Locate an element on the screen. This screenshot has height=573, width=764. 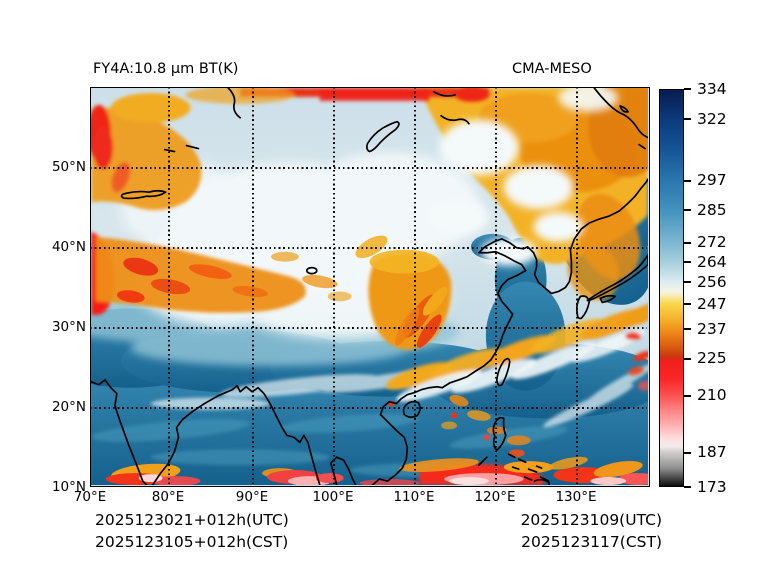
gridline-100E is located at coordinates (334, 285).